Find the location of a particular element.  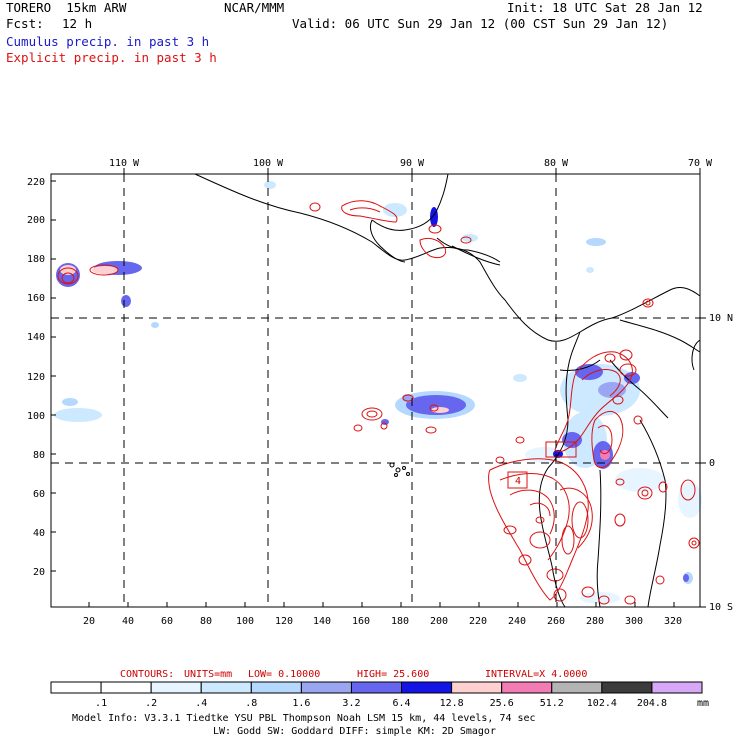

x-tick-label: 140 is located at coordinates (322, 621).